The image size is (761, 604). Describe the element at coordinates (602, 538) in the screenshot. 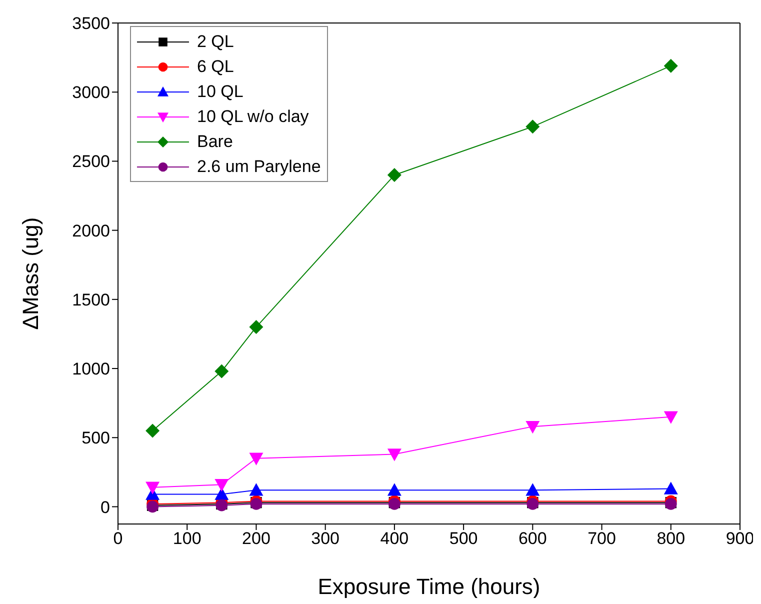

I see `x-tick-label: 700` at that location.